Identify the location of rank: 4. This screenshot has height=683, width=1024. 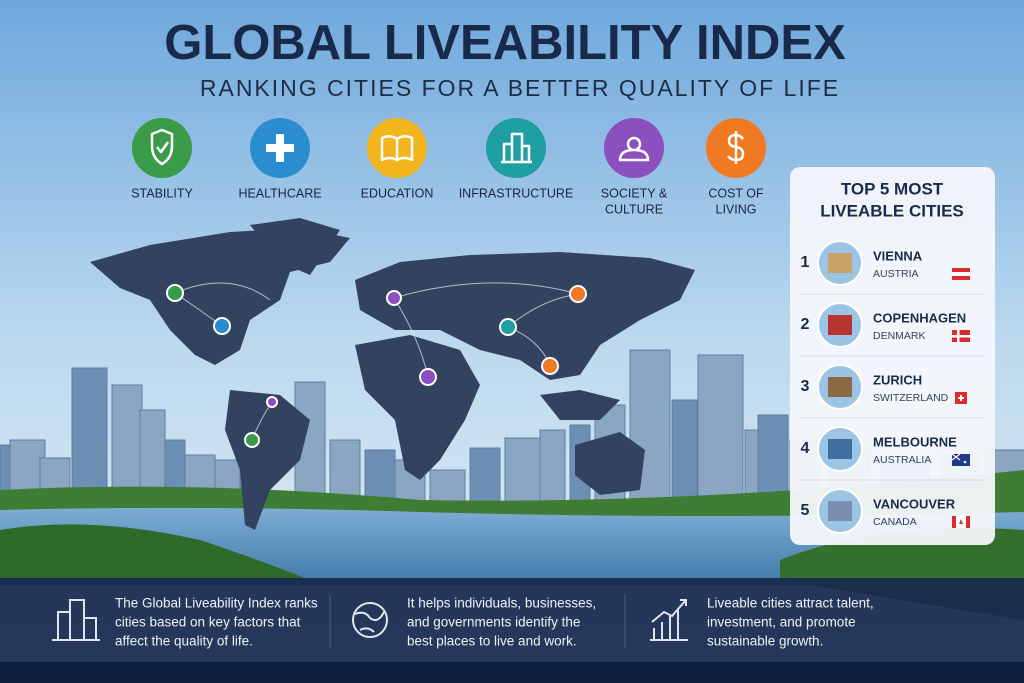
(805, 448).